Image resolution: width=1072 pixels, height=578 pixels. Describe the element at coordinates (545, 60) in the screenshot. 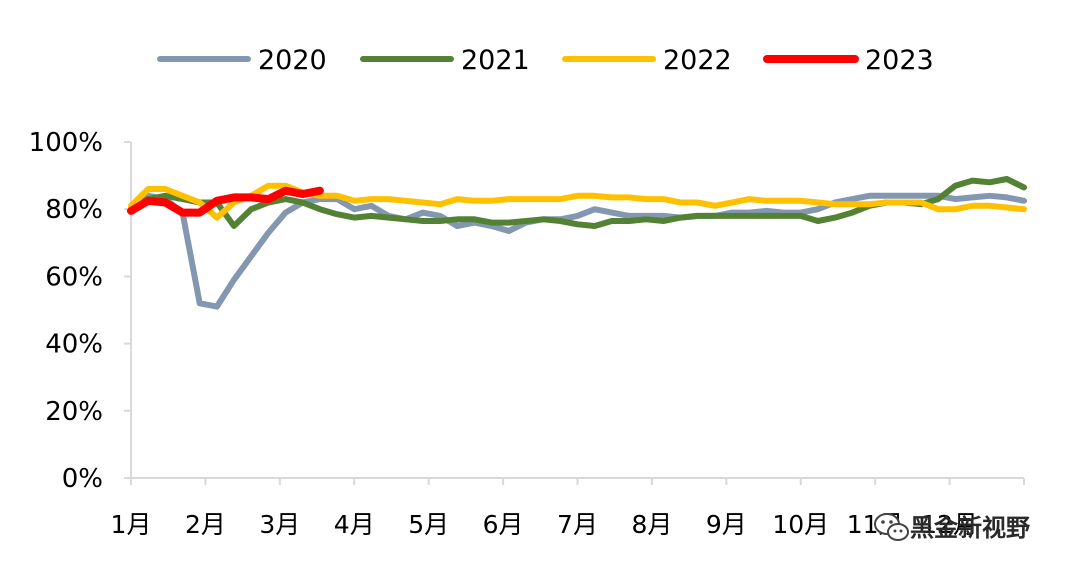

I see `legend: 2020 2021 2022 2023` at that location.